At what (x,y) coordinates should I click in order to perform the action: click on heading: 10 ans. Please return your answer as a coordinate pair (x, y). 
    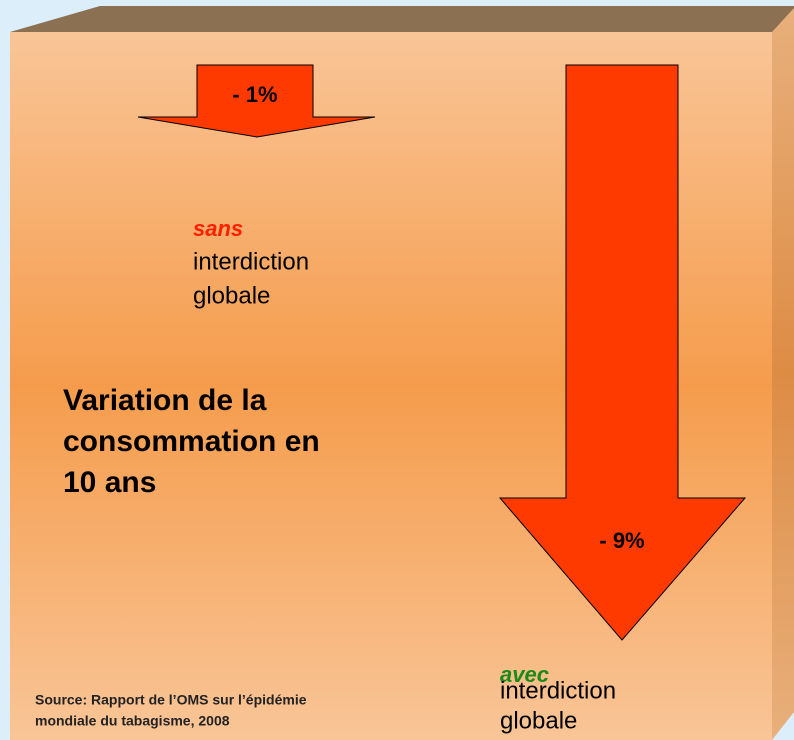
    Looking at the image, I should click on (109, 482).